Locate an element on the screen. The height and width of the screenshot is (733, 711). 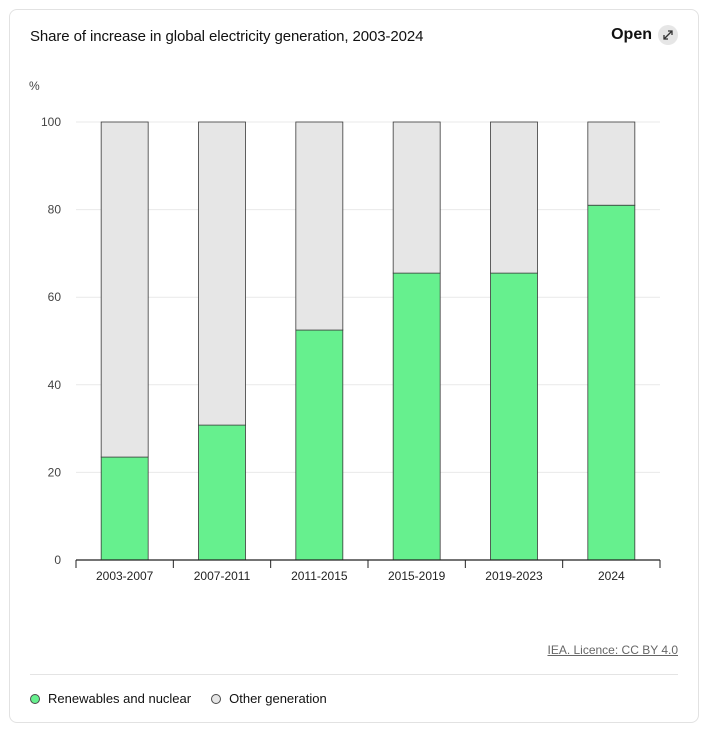
x-tick-label: 2003-2007 is located at coordinates (125, 576).